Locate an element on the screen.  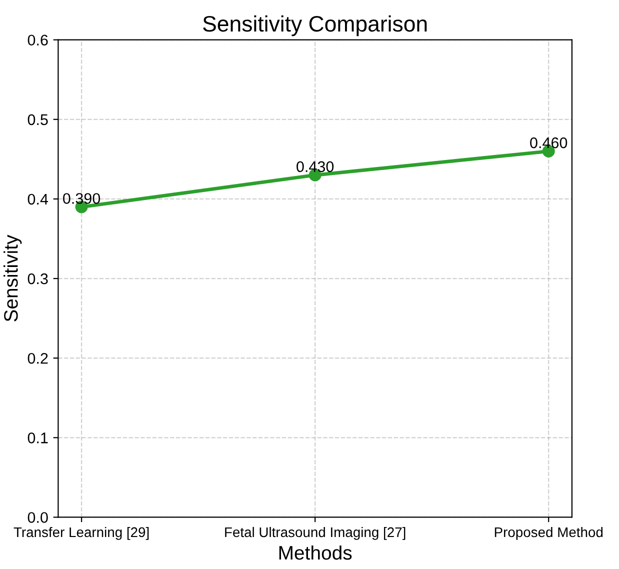
data-label: 0.430 is located at coordinates (315, 166).